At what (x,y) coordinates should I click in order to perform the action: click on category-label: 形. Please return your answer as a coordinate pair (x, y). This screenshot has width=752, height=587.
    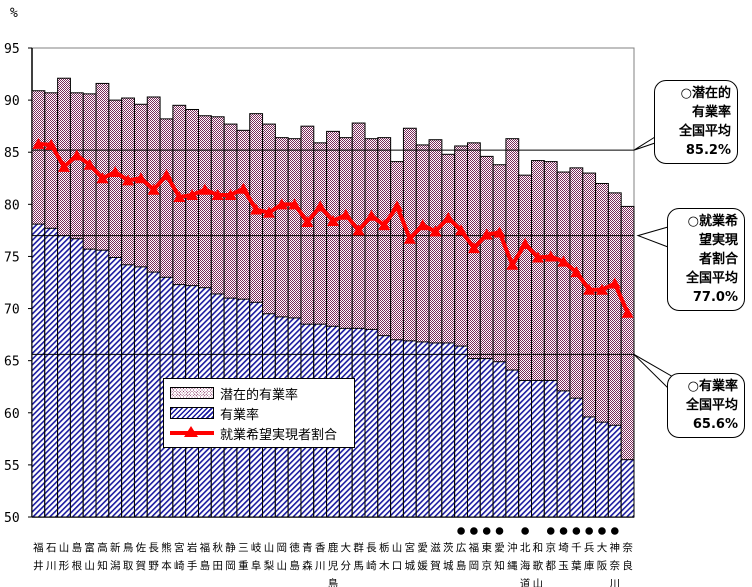
    Looking at the image, I should click on (64, 566).